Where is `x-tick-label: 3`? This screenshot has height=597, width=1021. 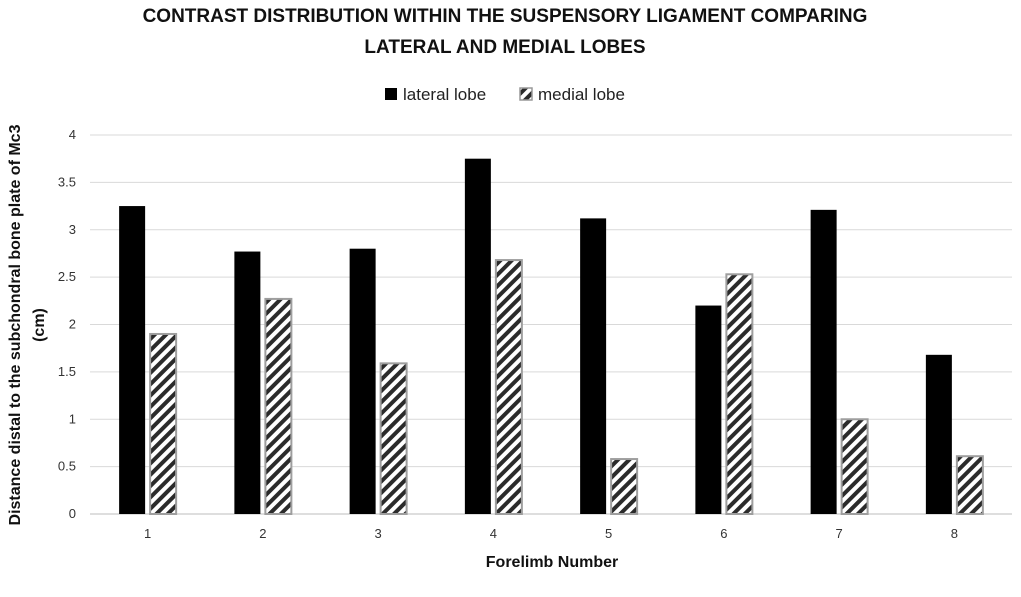
x-tick-label: 3 is located at coordinates (378, 533).